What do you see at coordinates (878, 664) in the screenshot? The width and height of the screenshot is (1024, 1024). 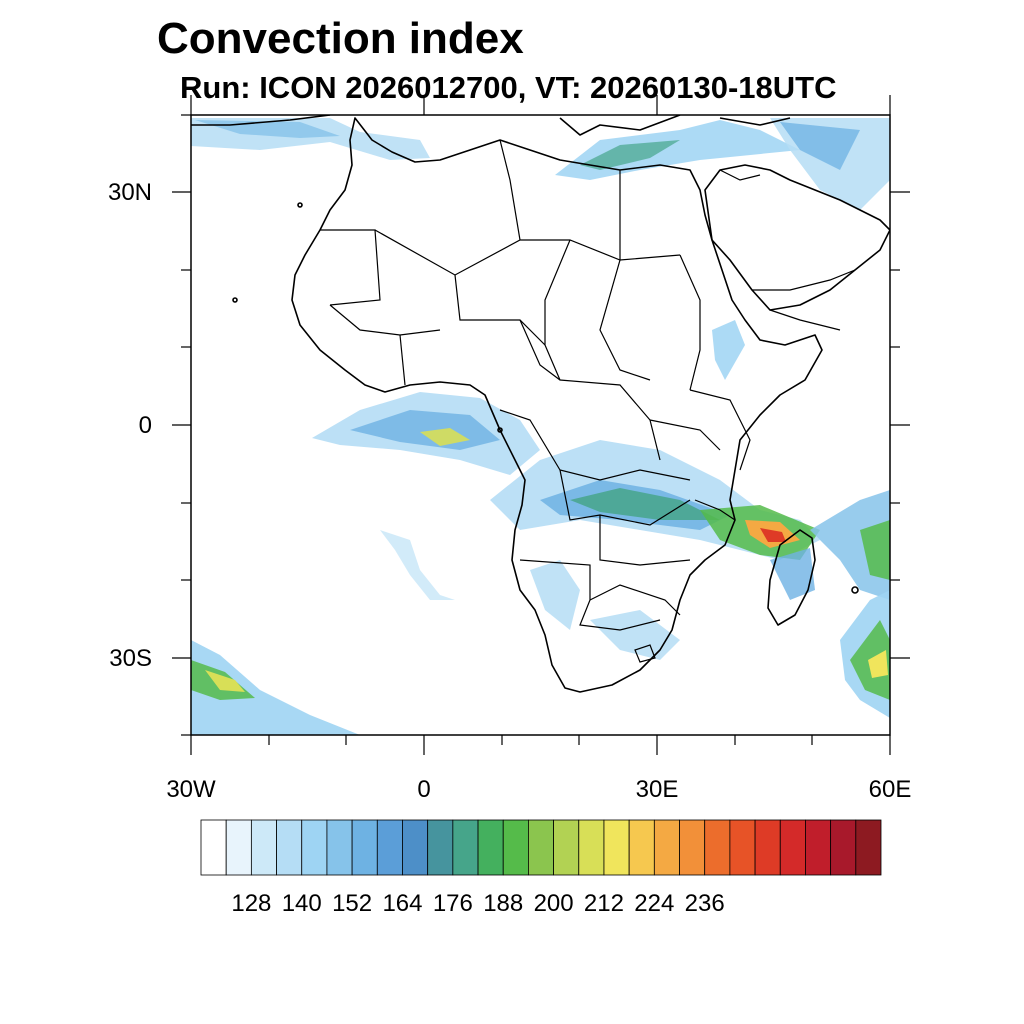 I see `convection-area-se-hot` at bounding box center [878, 664].